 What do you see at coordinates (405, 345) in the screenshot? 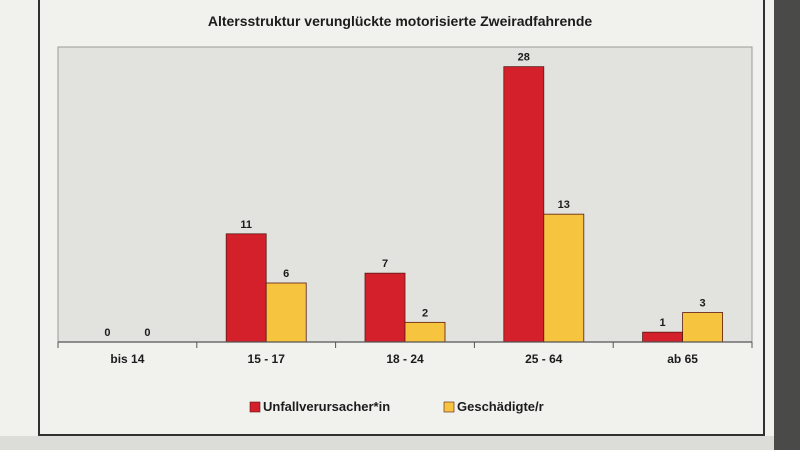
I see `x-axis-ticks` at bounding box center [405, 345].